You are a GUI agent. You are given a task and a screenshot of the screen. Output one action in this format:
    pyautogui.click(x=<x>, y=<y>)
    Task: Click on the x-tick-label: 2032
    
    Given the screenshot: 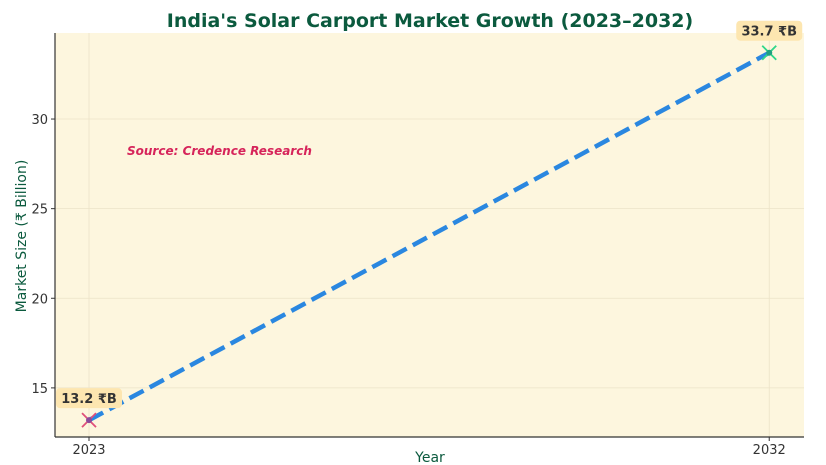 What is the action you would take?
    pyautogui.click(x=769, y=450)
    